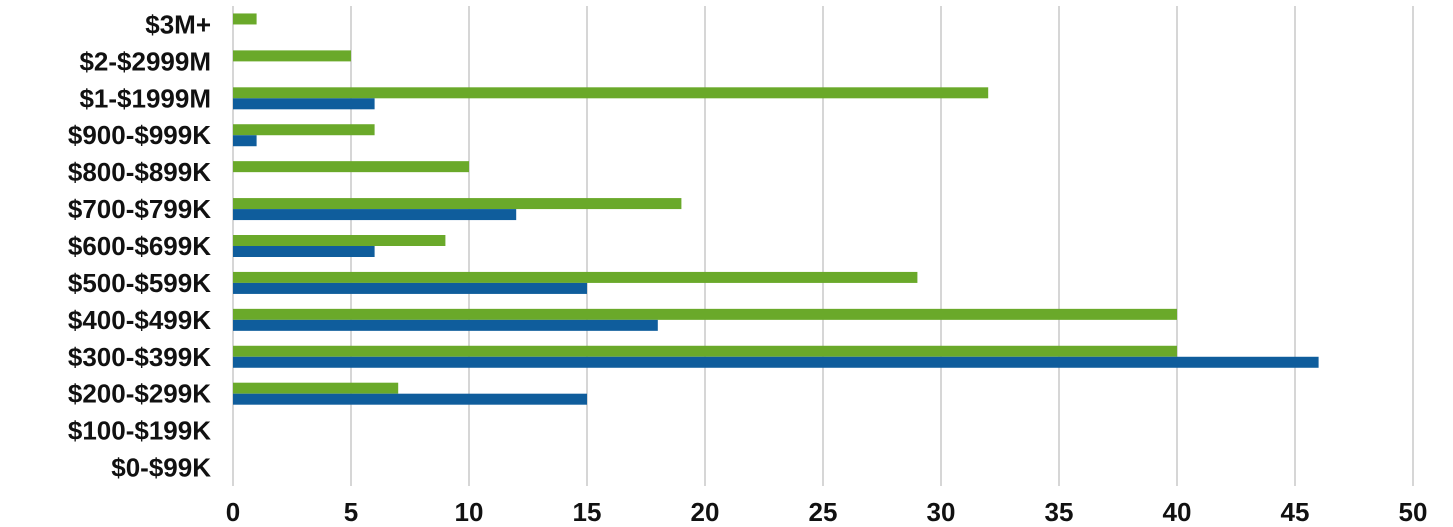 The image size is (1453, 527). I want to click on x-tick-label: 15, so click(587, 512).